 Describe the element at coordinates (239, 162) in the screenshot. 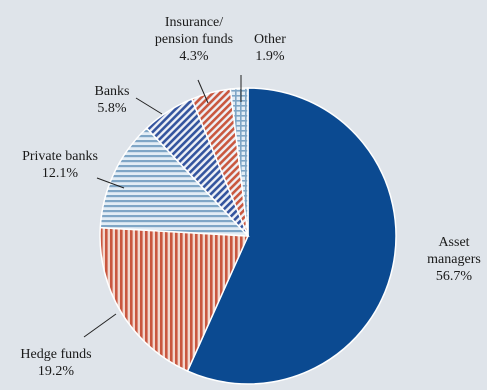

I see `pie-slice-other` at that location.